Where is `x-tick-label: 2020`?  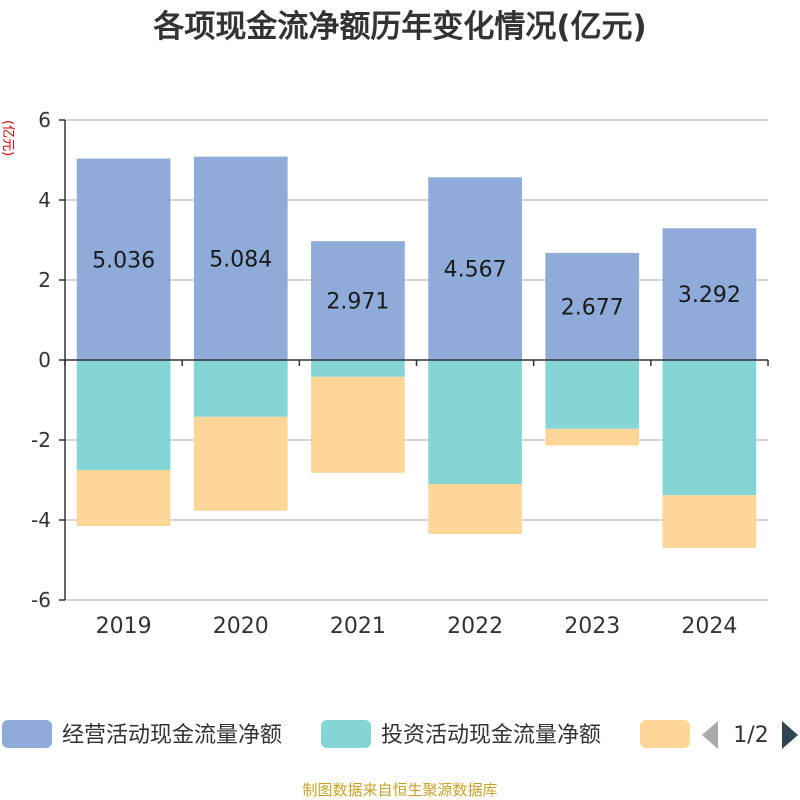
x-tick-label: 2020 is located at coordinates (241, 626).